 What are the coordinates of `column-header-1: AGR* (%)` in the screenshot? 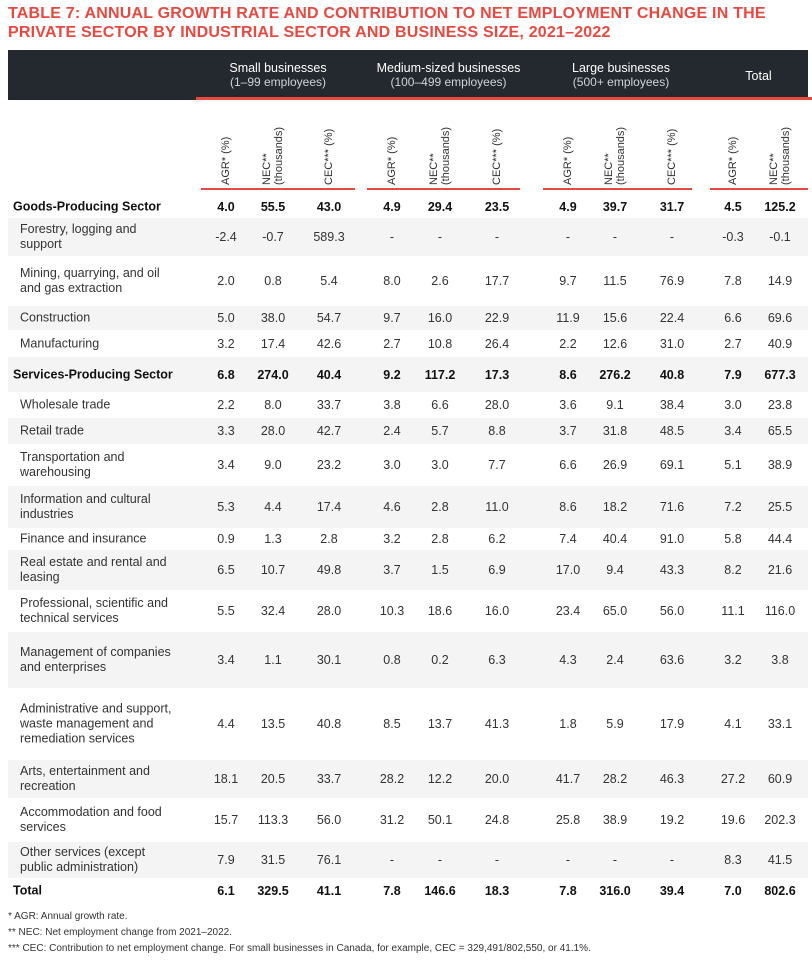 It's located at (226, 144).